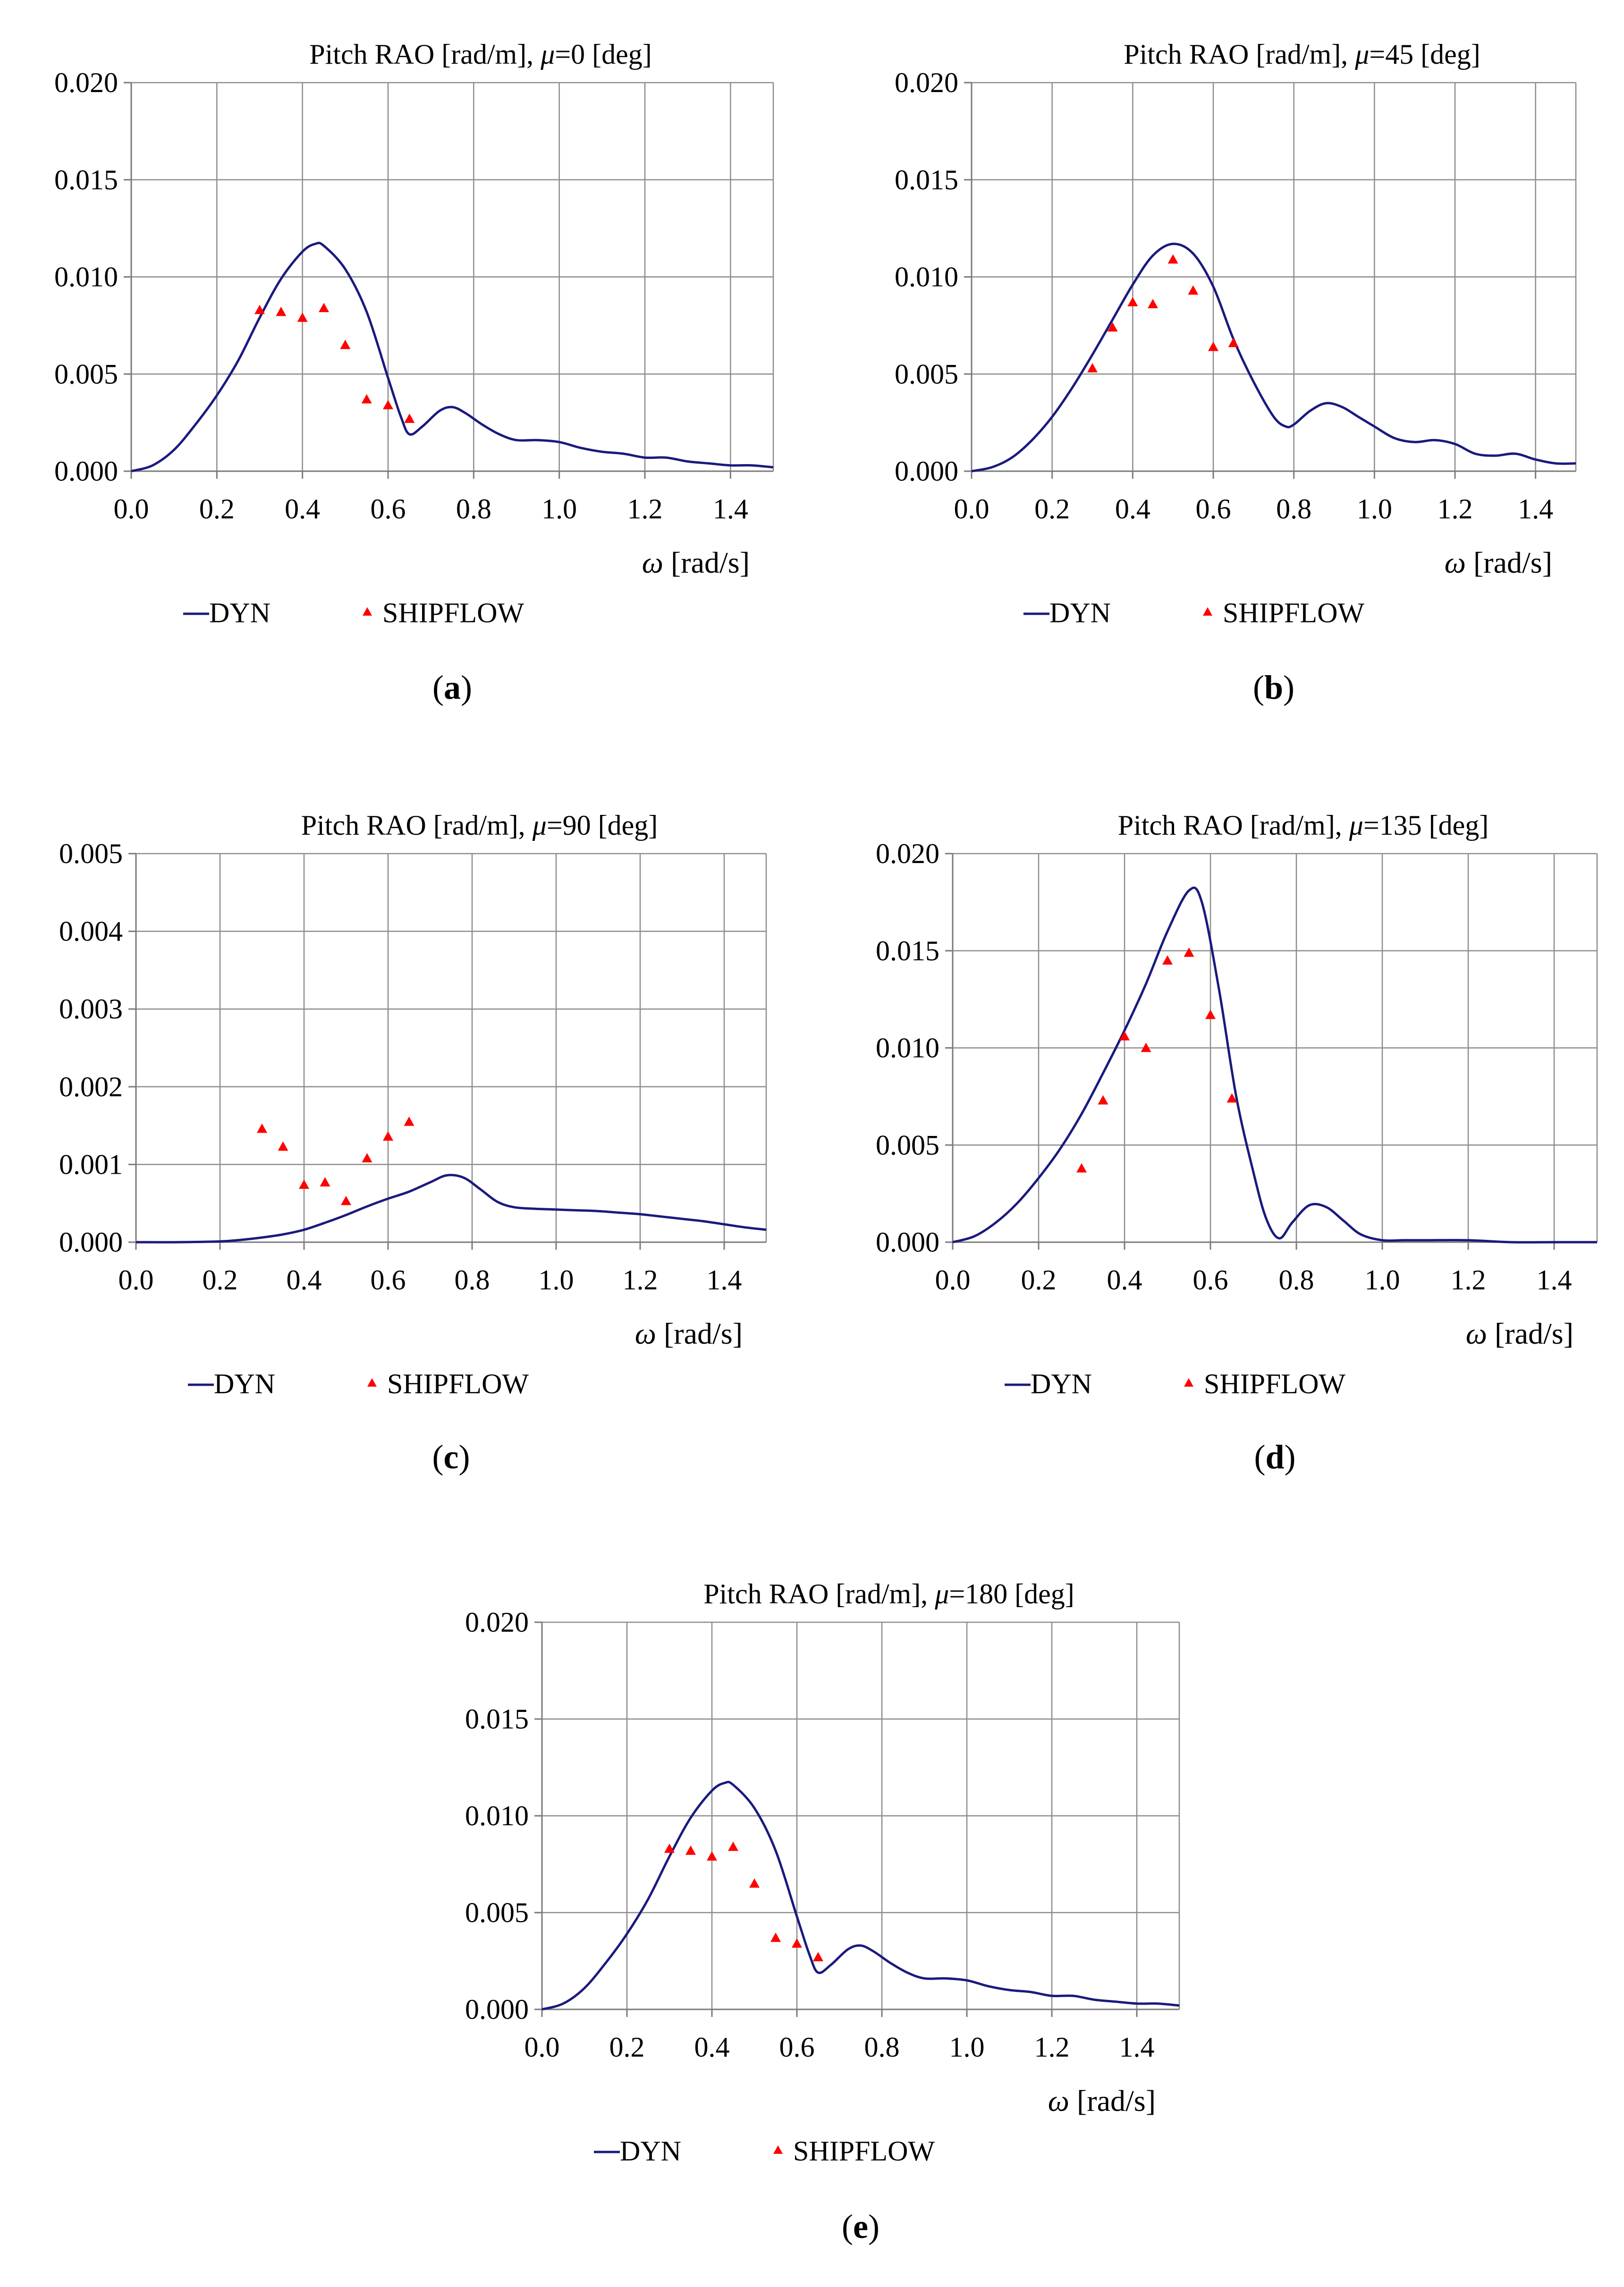  I want to click on chart-title: Pitch RAO [rad/m], μ=180 [deg], so click(888, 1593).